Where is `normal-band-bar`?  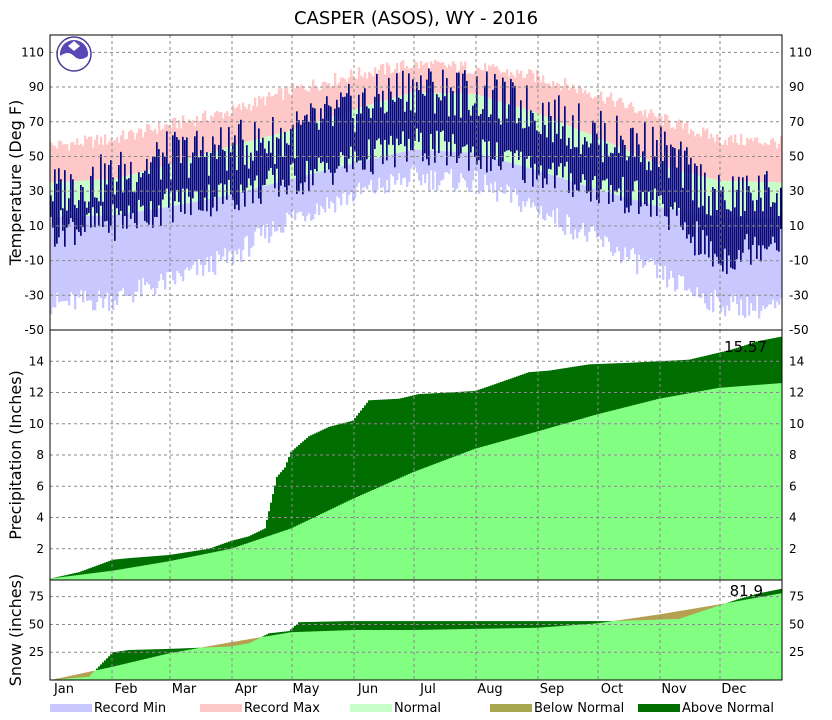
normal-band-bar is located at coordinates (103, 197).